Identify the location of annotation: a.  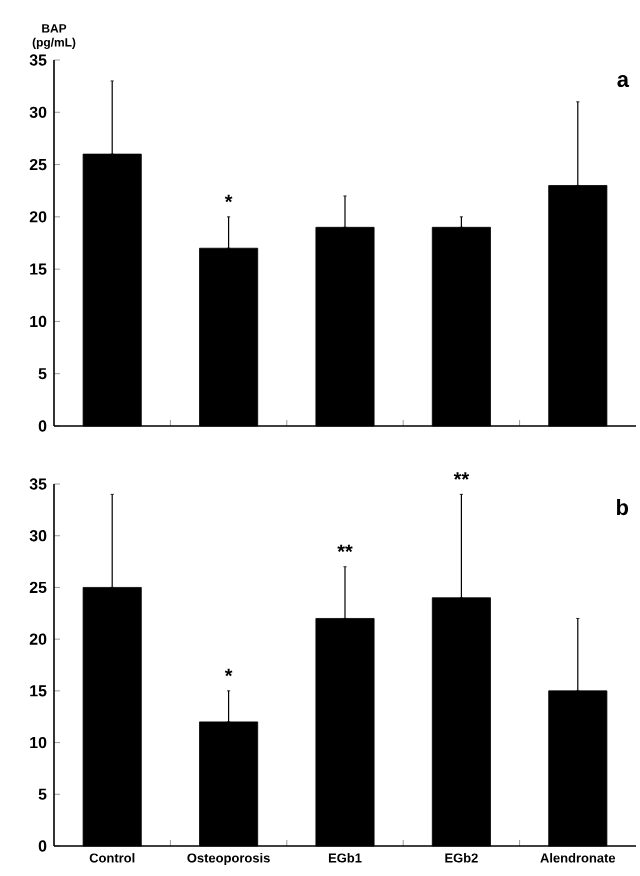
(623, 81).